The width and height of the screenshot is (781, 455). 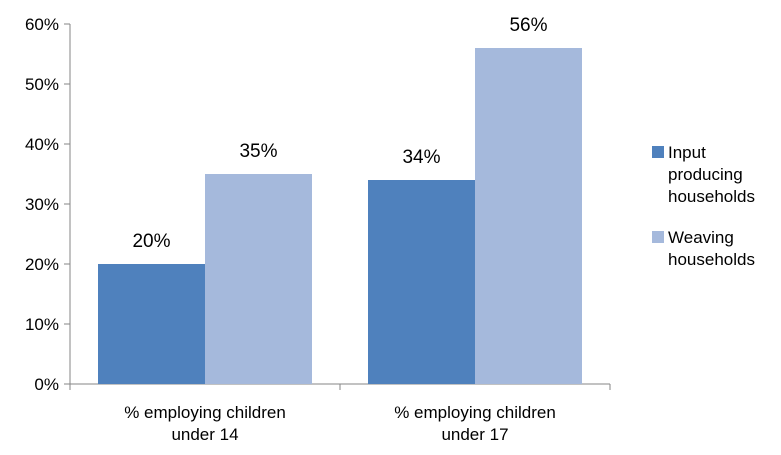 What do you see at coordinates (705, 174) in the screenshot?
I see `legend-label: producing` at bounding box center [705, 174].